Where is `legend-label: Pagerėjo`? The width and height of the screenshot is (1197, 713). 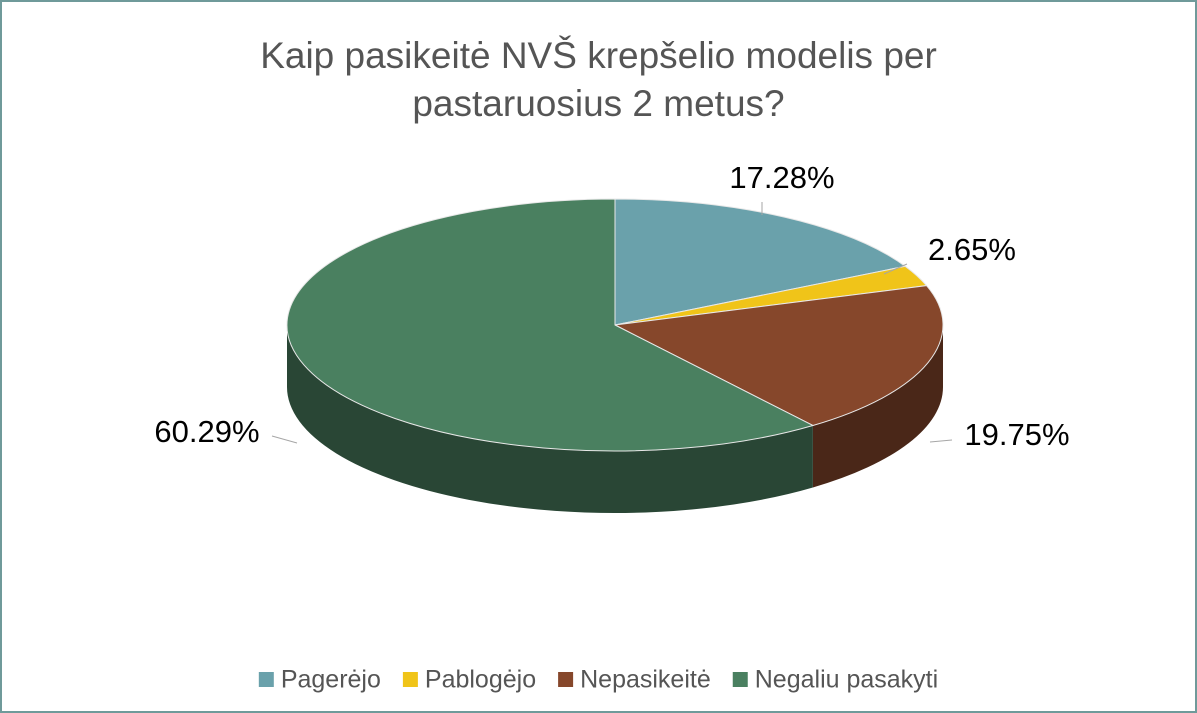
legend-label: Pagerėjo is located at coordinates (331, 680).